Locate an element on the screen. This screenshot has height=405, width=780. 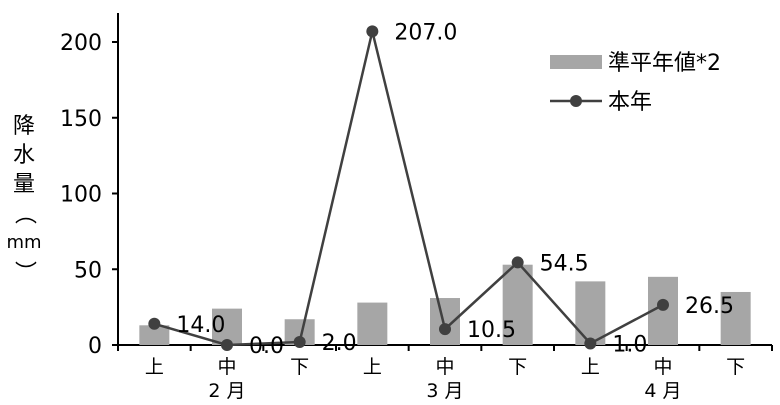
y-axis-label-char: ） is located at coordinates (24, 271).